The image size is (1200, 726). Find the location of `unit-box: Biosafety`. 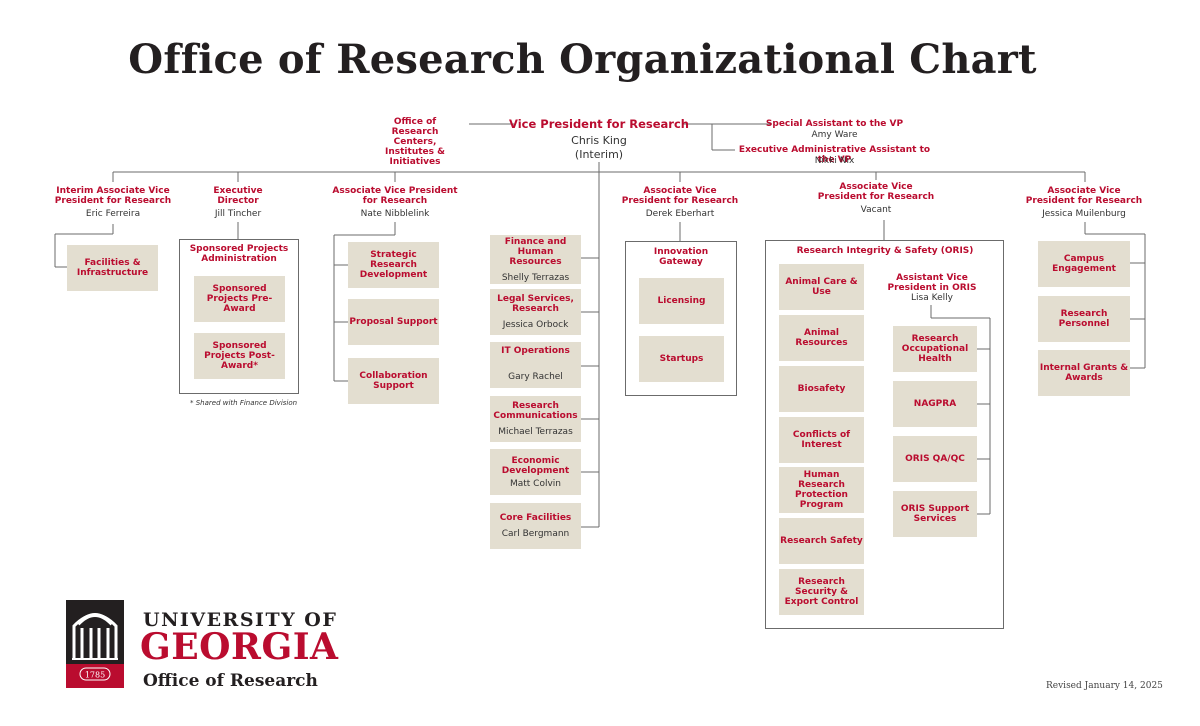

unit-box: Biosafety is located at coordinates (821, 389).